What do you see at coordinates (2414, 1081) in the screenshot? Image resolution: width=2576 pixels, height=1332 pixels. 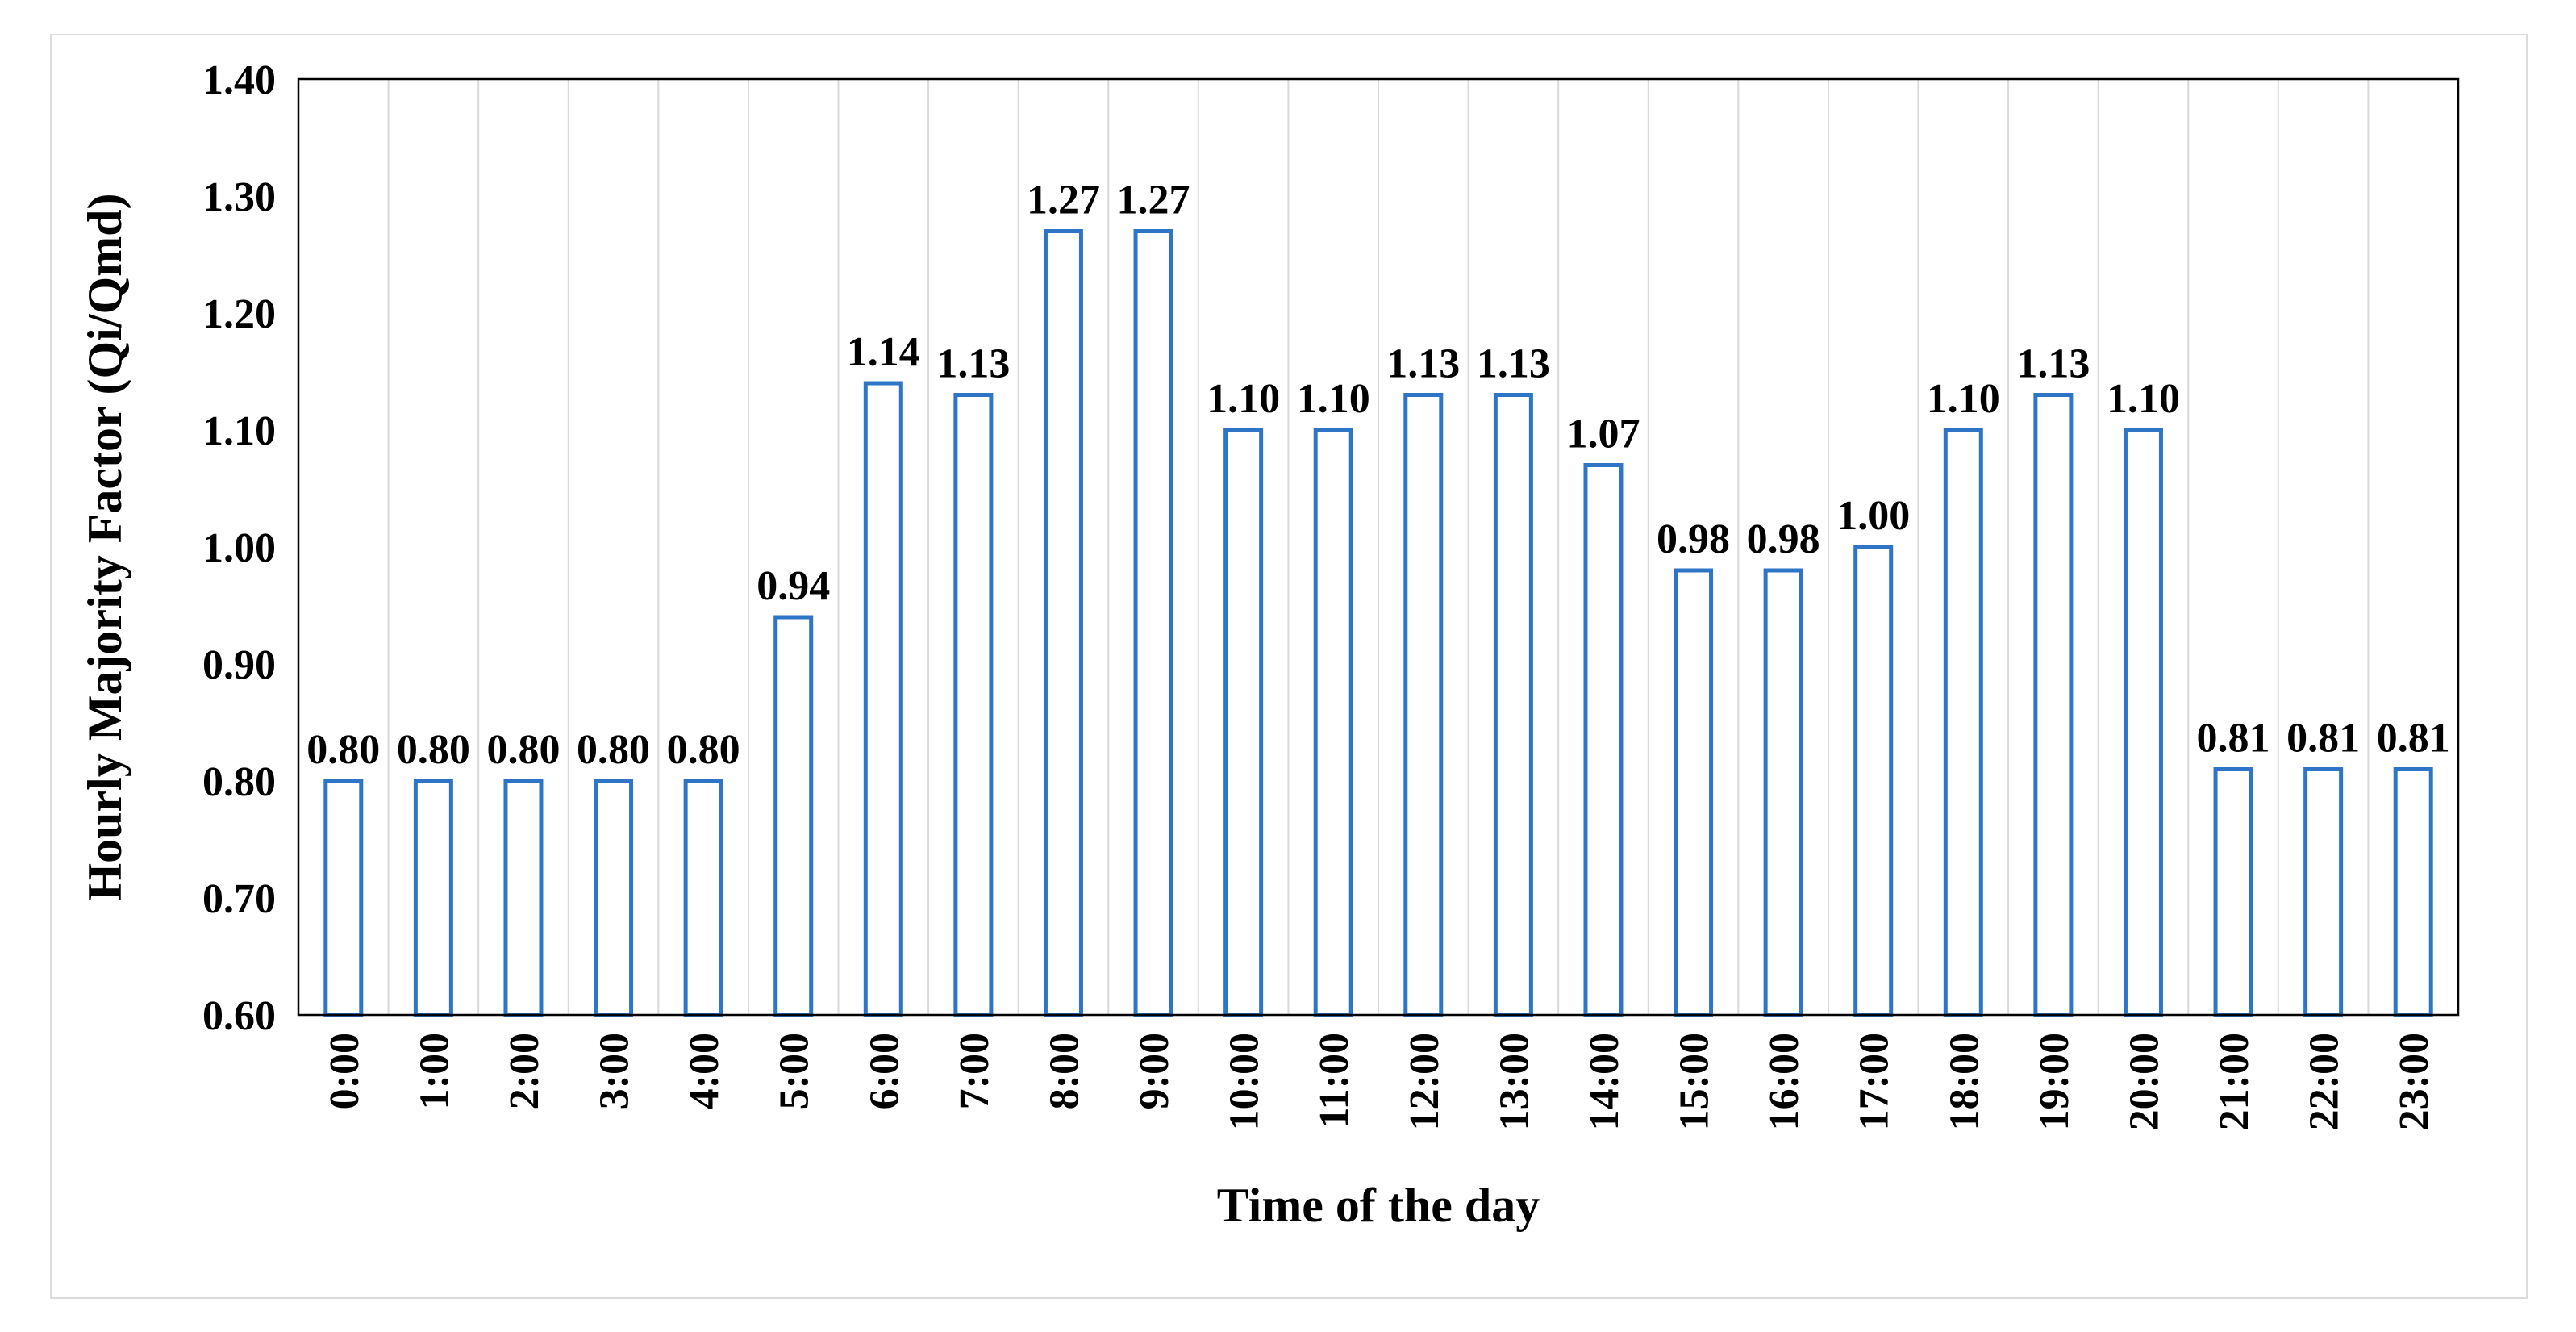 I see `x-tick-label: 23:00` at bounding box center [2414, 1081].